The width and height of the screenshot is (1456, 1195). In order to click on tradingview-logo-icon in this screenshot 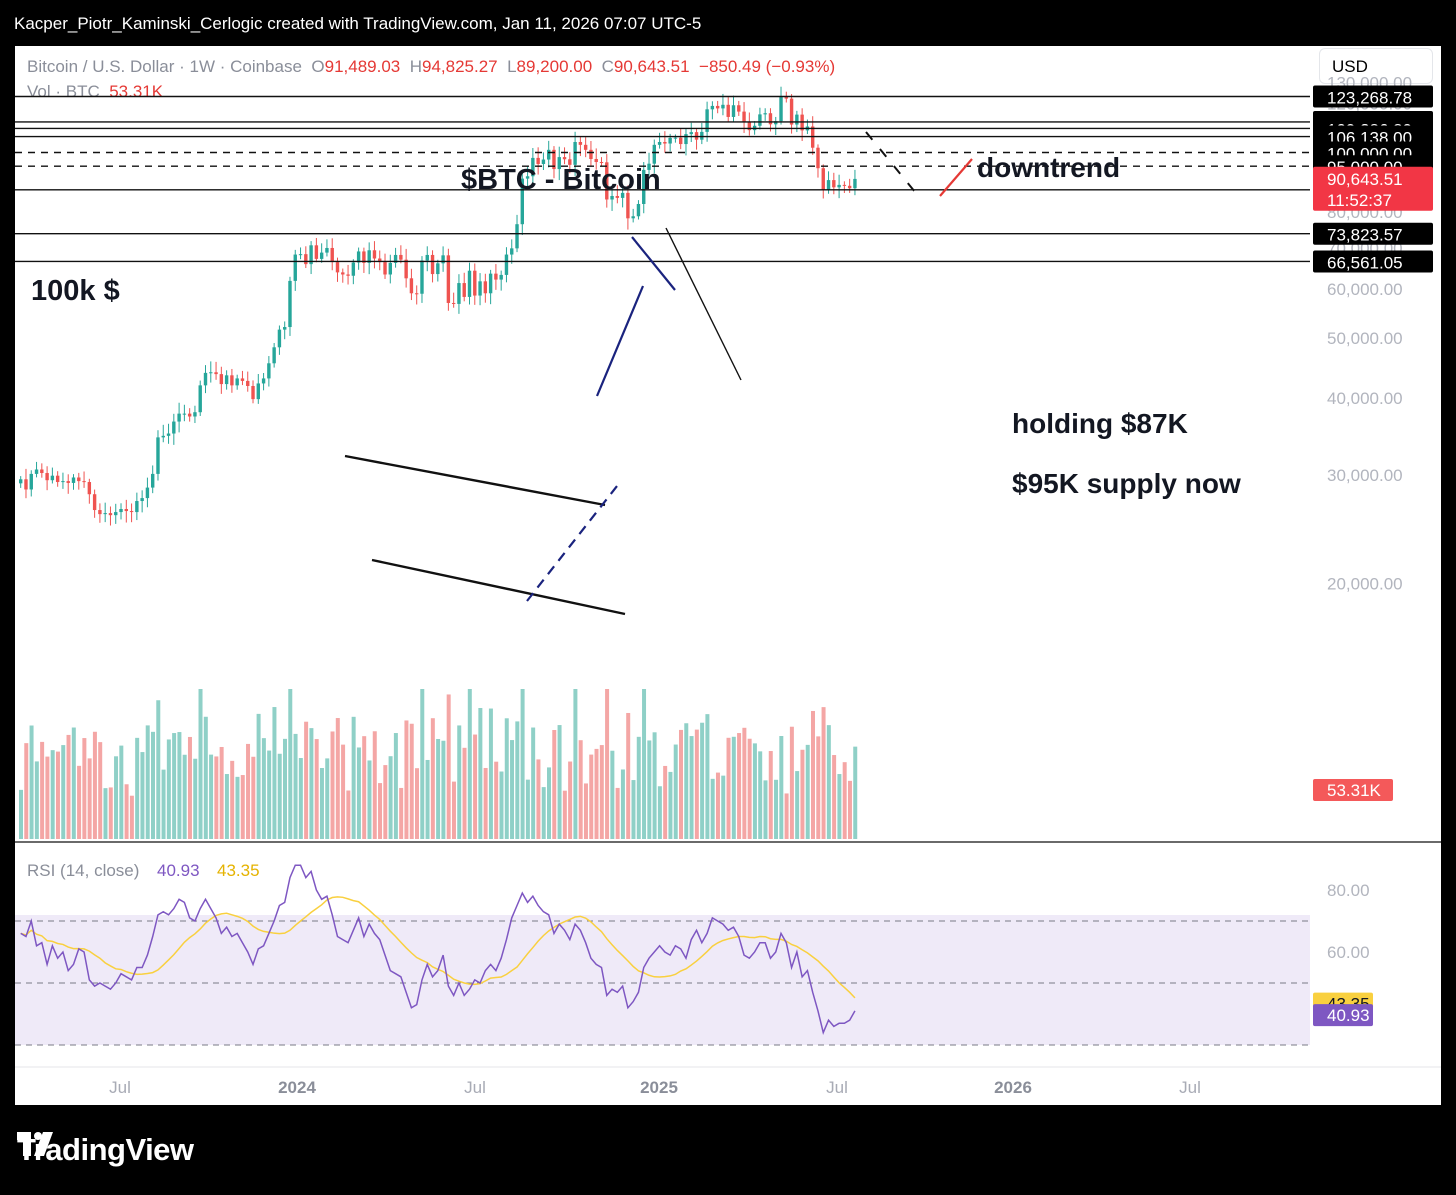, I will do `click(35, 1144)`.